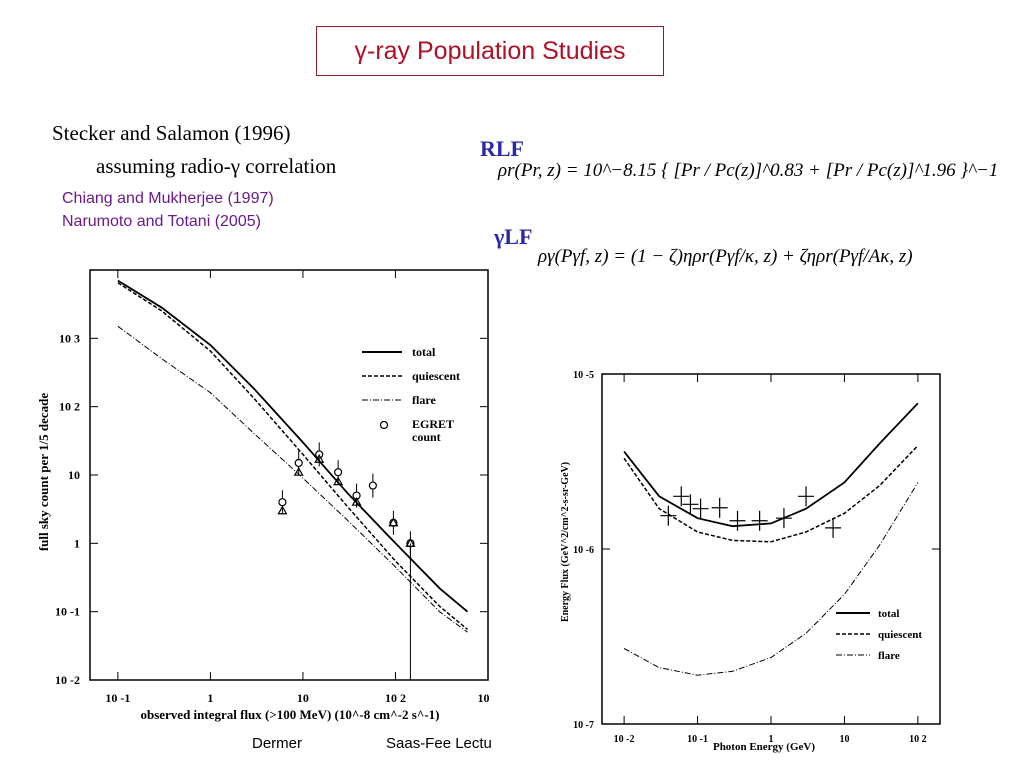 This screenshot has height=768, width=1024. What do you see at coordinates (117, 698) in the screenshot?
I see `left-x-tick-label: 10 -1` at bounding box center [117, 698].